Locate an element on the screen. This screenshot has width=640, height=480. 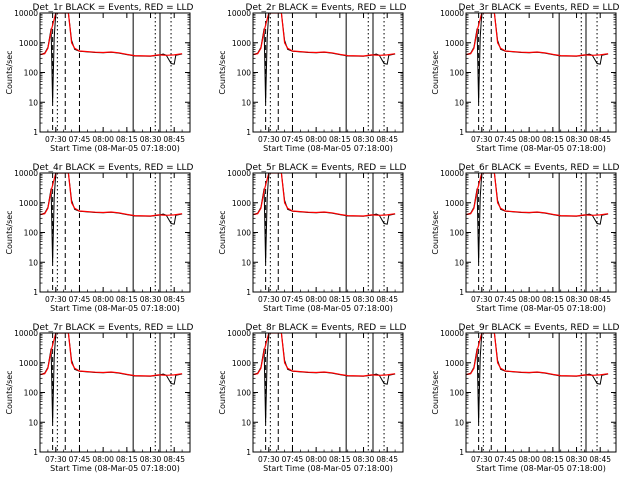
panel-title: Det_3r BLACK = Events, RED = LLD is located at coordinates (539, 8).